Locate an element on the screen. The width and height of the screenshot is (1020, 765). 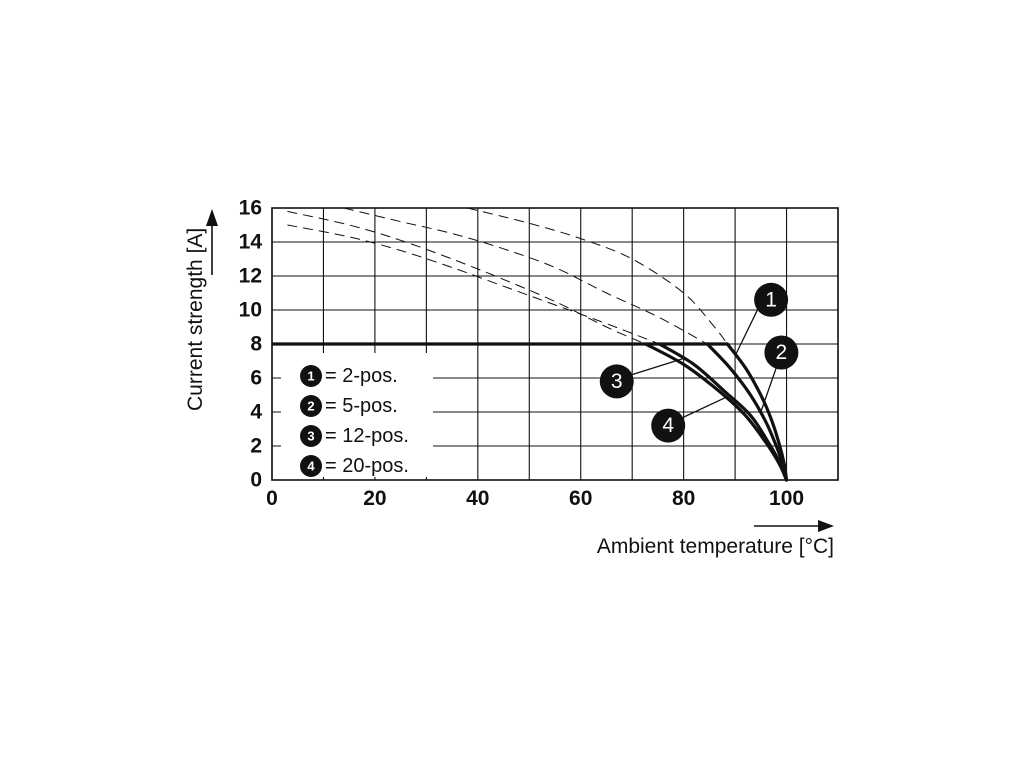
series-4-solid-line is located at coordinates (723, 412).